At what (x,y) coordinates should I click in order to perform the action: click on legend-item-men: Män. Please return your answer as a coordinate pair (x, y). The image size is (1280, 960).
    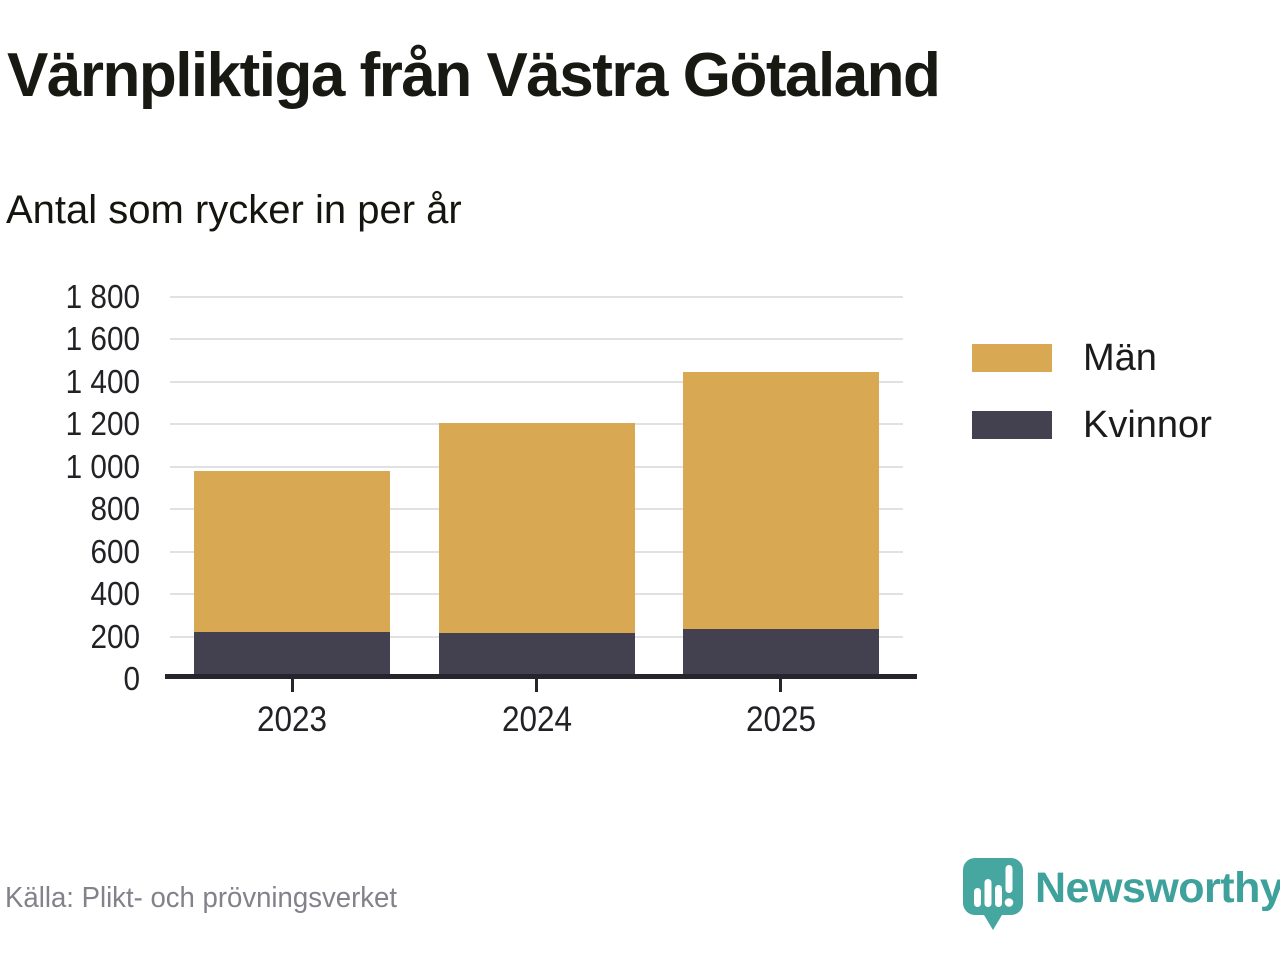
    Looking at the image, I should click on (1092, 358).